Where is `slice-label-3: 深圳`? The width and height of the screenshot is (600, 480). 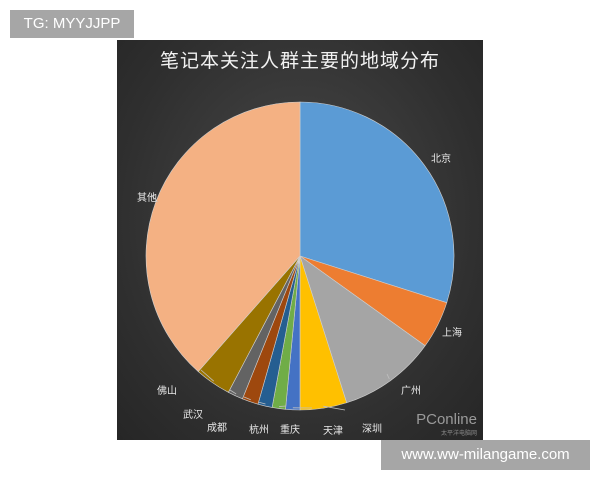 slice-label-3: 深圳 is located at coordinates (372, 429).